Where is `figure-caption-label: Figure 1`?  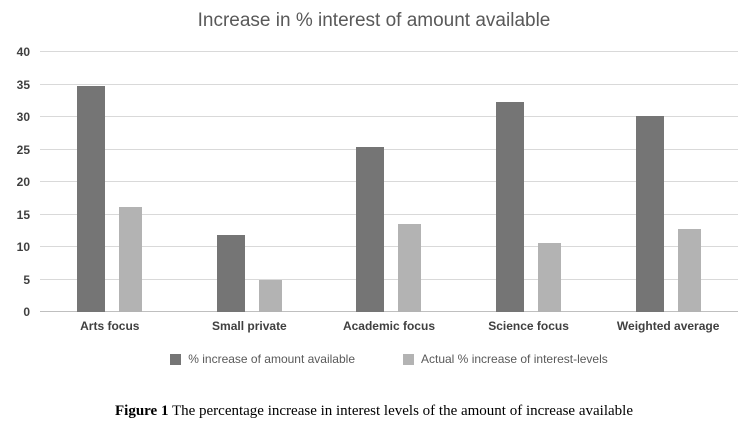 figure-caption-label: Figure 1 is located at coordinates (142, 411).